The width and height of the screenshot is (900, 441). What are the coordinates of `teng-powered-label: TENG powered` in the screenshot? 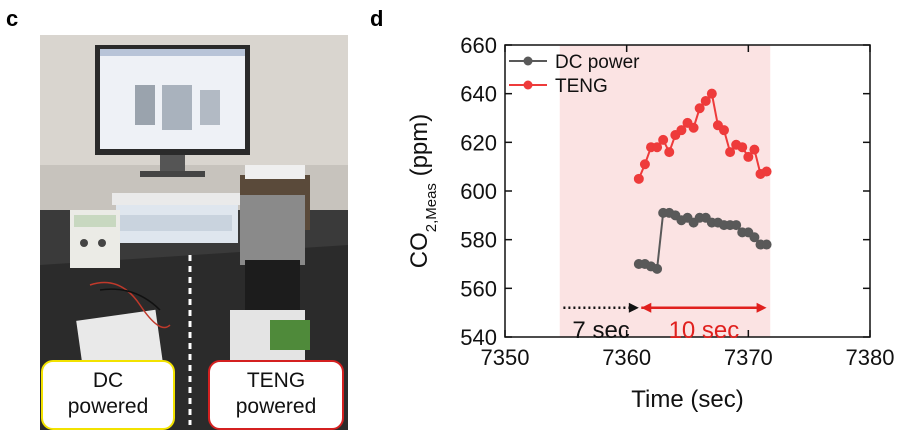 It's located at (276, 395).